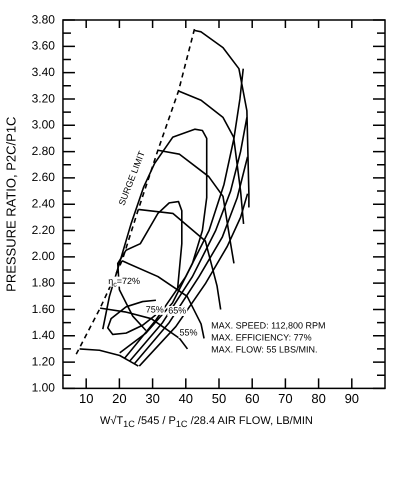  What do you see at coordinates (44, 177) in the screenshot?
I see `y-tick-label: 2.60` at bounding box center [44, 177].